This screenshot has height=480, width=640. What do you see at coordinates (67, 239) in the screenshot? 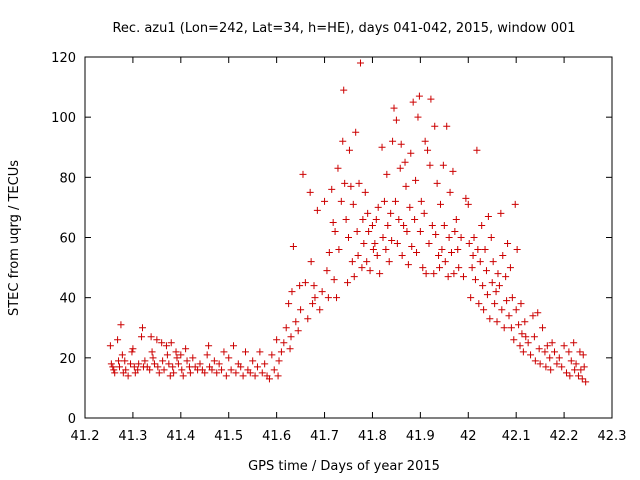
I see `y-tick-label: 60` at bounding box center [67, 239].